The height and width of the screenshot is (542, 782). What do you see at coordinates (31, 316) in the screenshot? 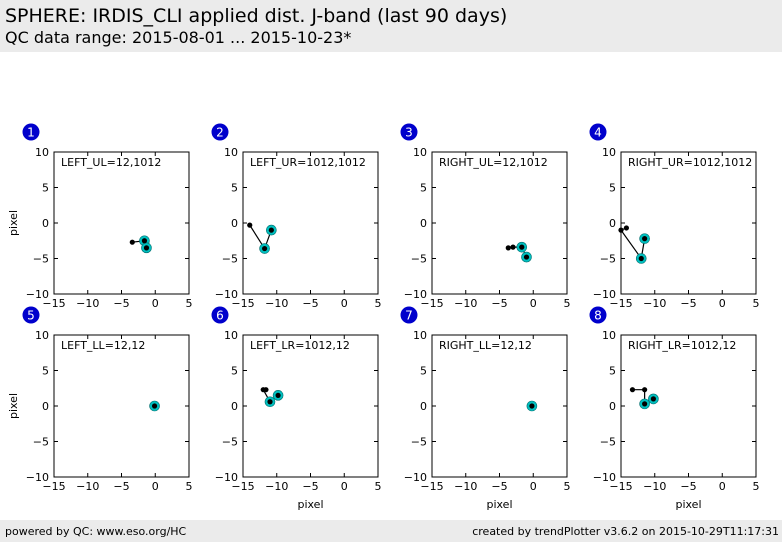
I see `panel-number: 5` at bounding box center [31, 316].